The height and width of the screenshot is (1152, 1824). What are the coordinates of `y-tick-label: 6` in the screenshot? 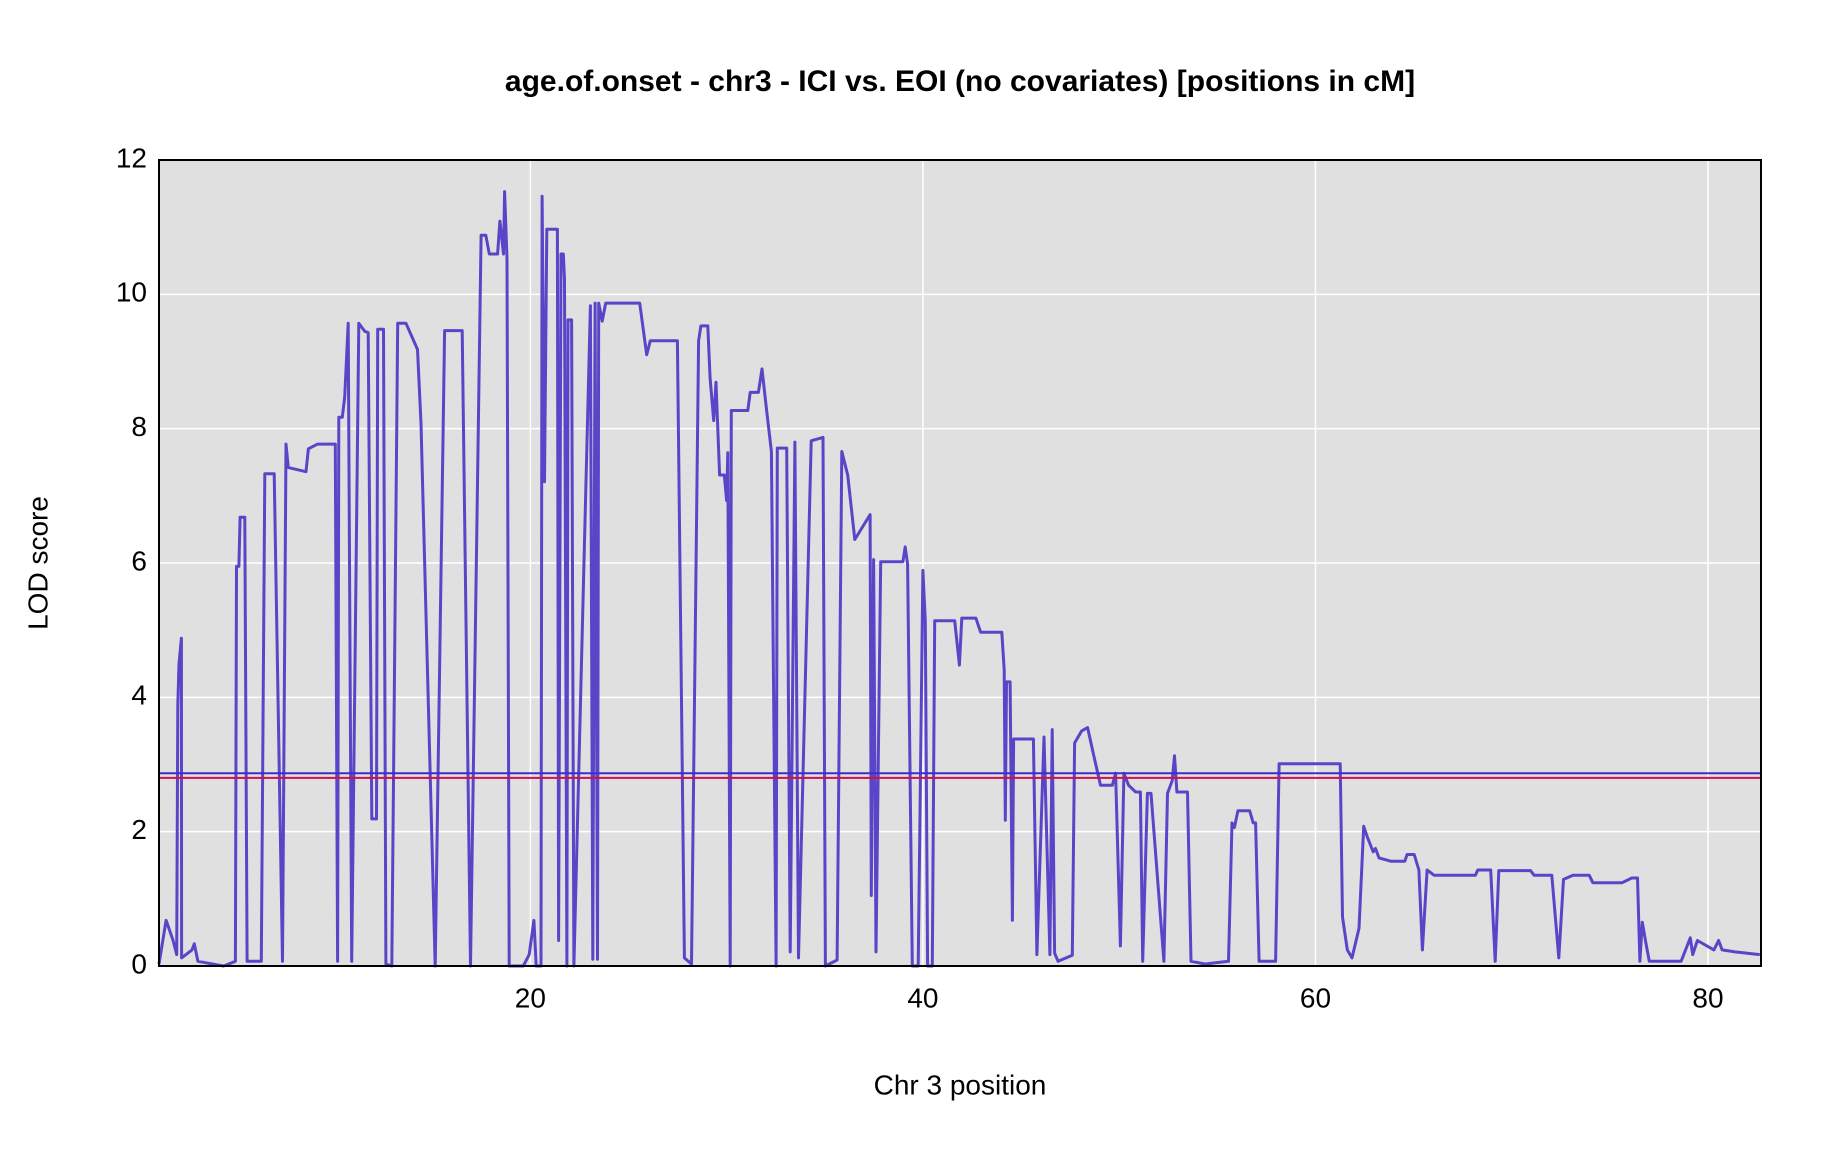 It's located at (139, 560).